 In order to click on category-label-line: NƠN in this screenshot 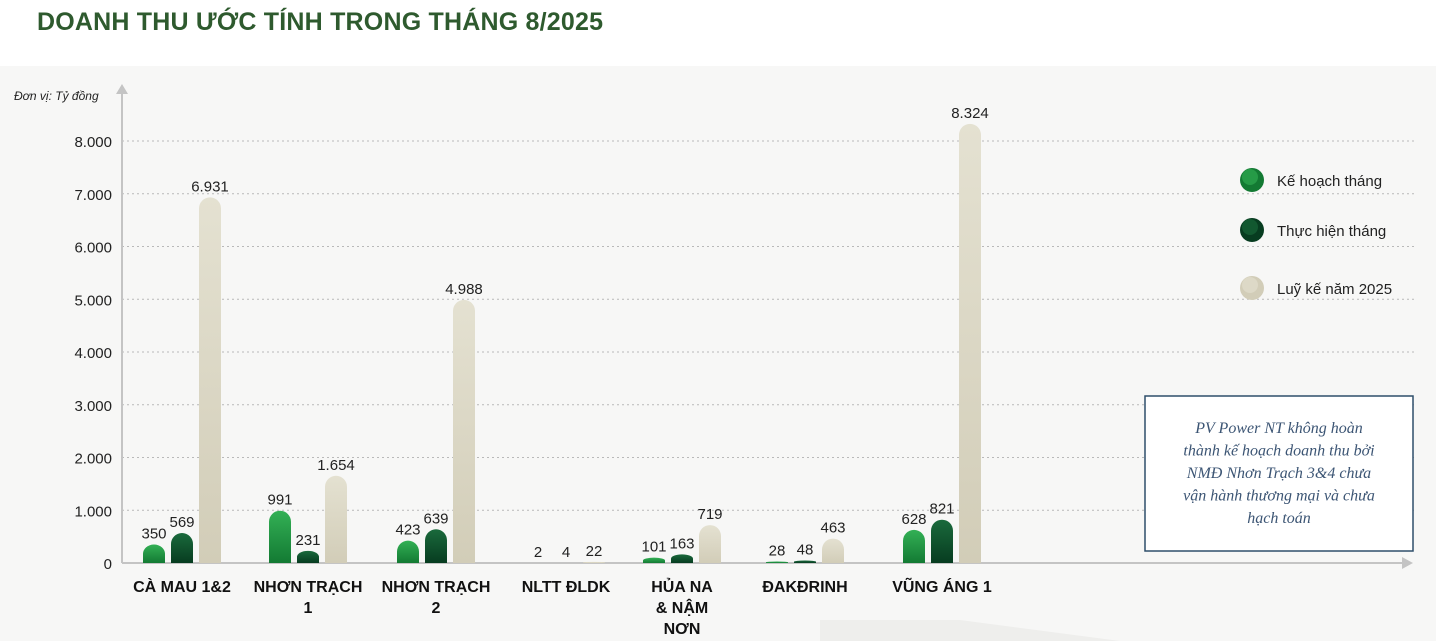, I will do `click(682, 629)`.